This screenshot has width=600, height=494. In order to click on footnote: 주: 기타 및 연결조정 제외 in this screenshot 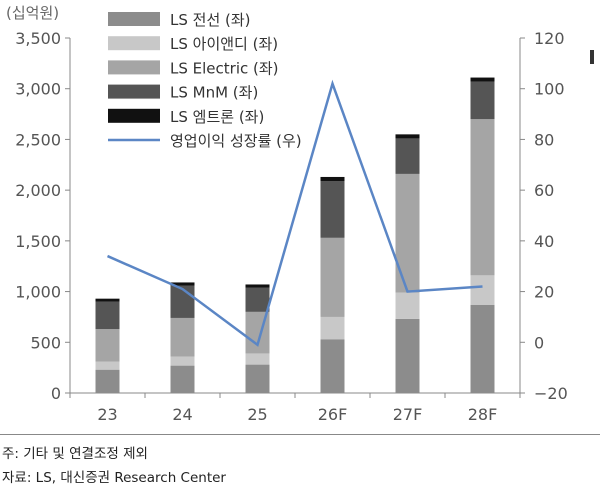, I will do `click(75, 454)`.